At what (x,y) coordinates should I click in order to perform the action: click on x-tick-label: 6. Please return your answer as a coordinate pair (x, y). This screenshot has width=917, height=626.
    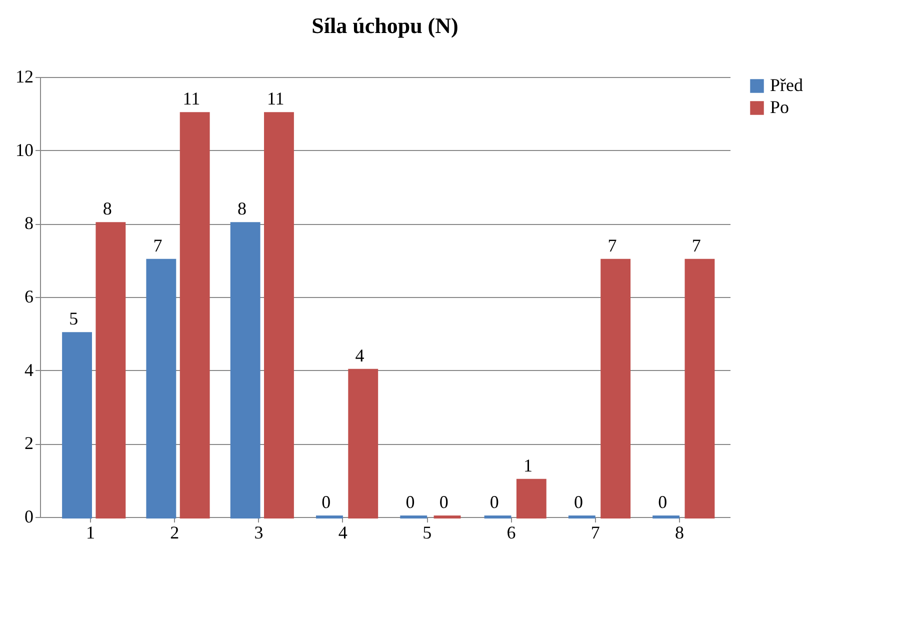
    Looking at the image, I should click on (511, 532).